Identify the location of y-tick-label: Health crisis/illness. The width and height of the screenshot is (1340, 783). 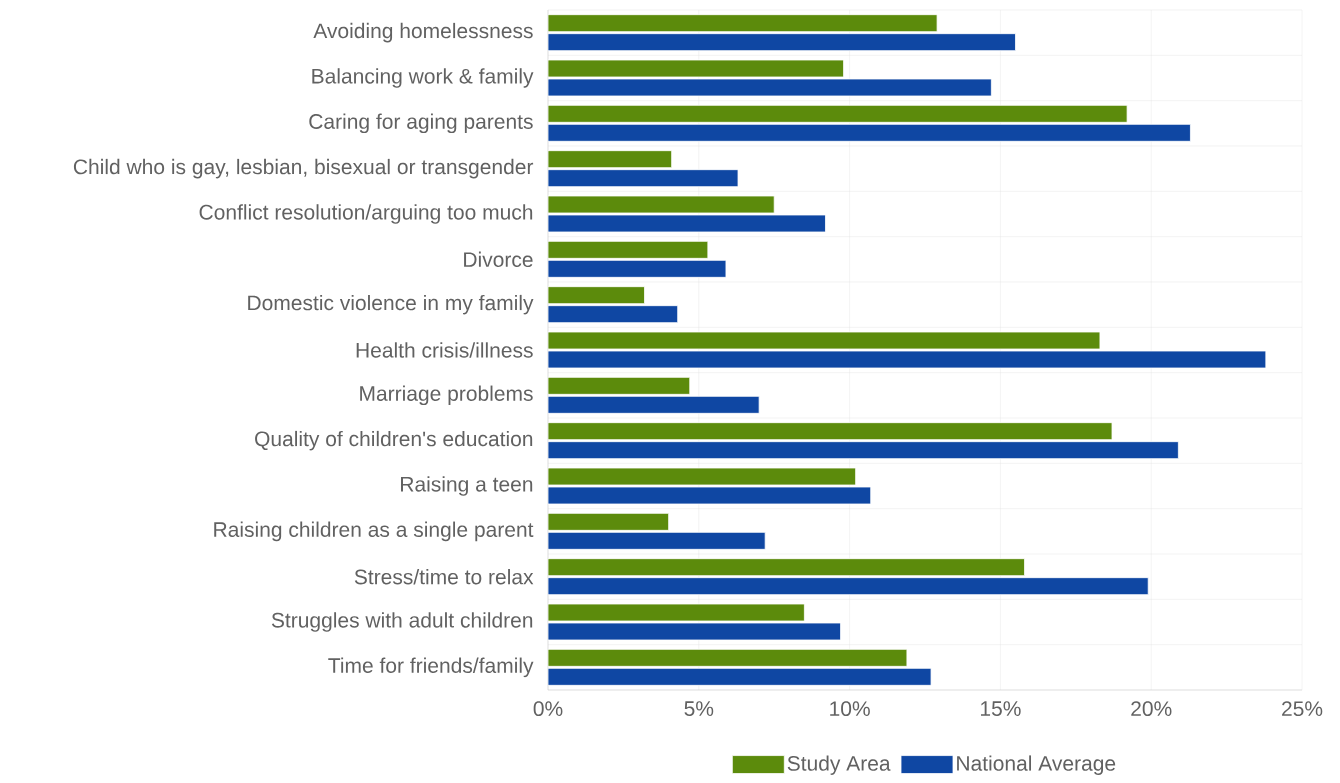
(444, 350).